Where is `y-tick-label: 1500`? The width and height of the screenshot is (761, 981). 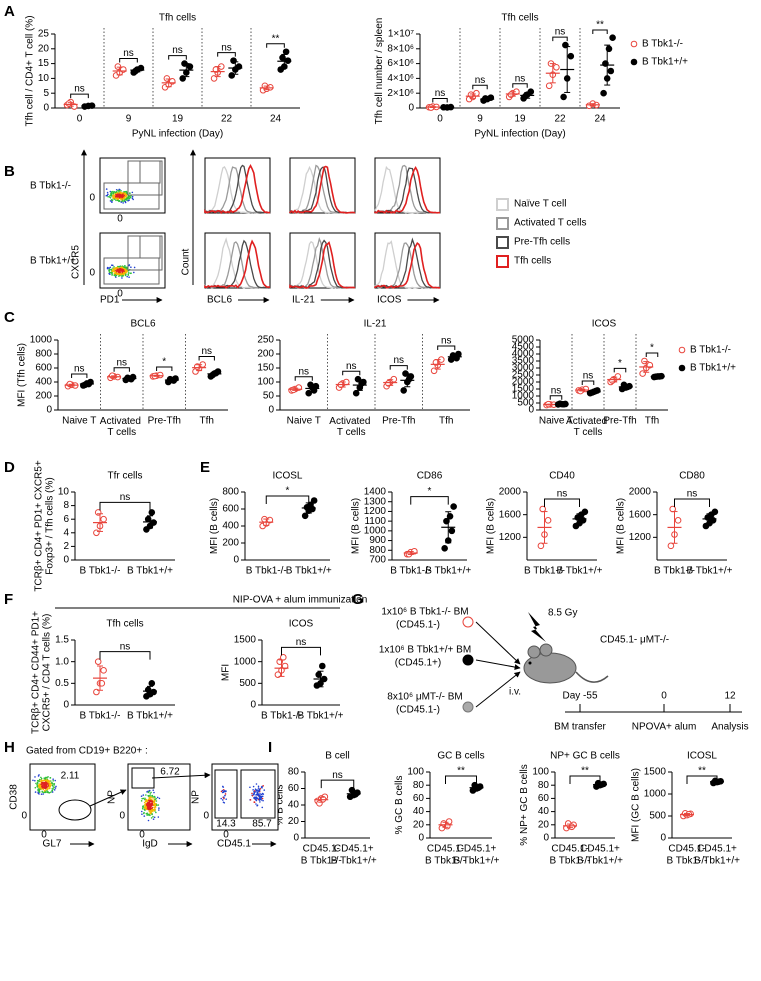 y-tick-label: 1500 is located at coordinates (655, 772).